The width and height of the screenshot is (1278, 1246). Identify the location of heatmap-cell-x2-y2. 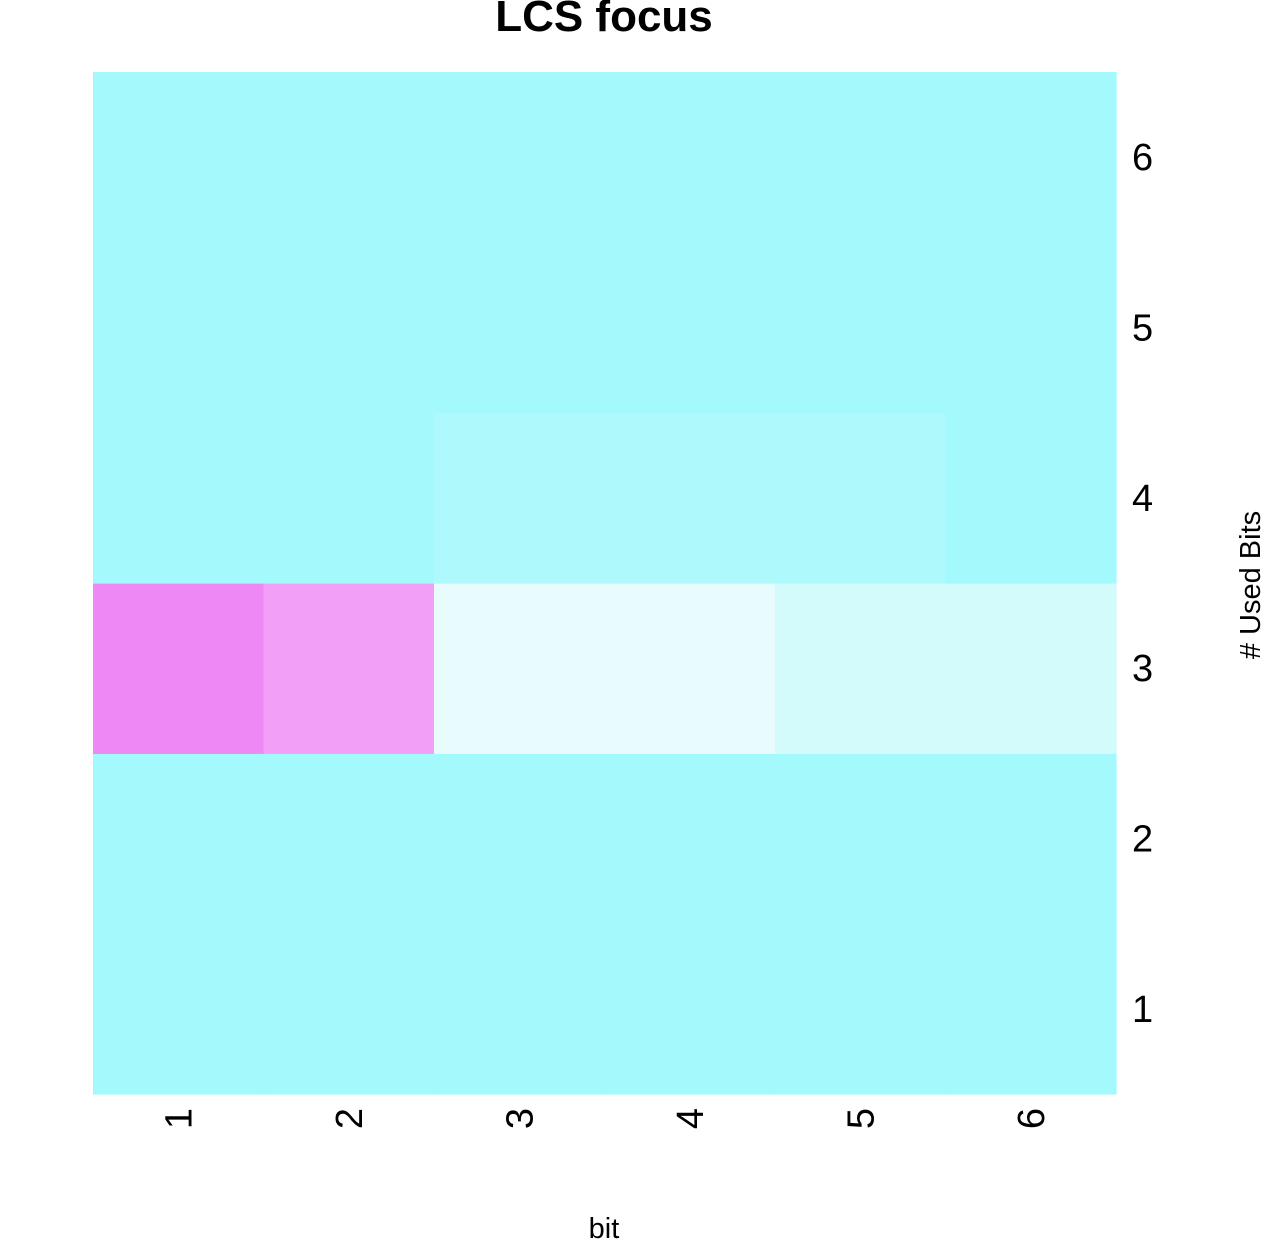
(349, 839).